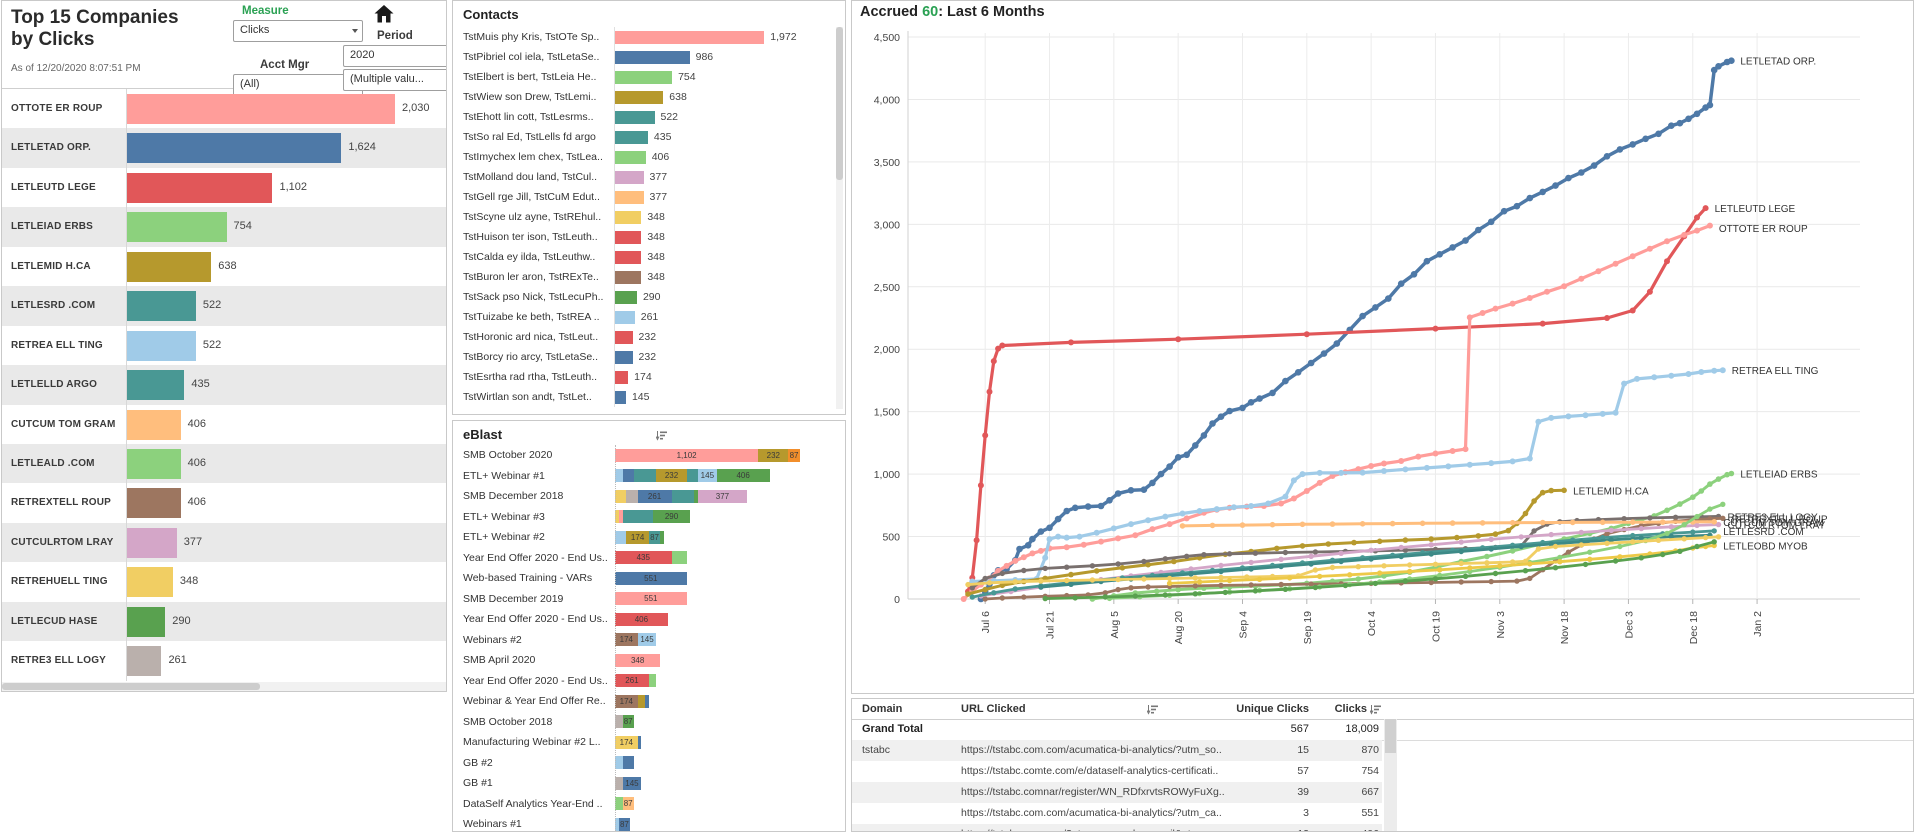 Image resolution: width=1916 pixels, height=832 pixels. I want to click on scrollbar-thumb, so click(1390, 736).